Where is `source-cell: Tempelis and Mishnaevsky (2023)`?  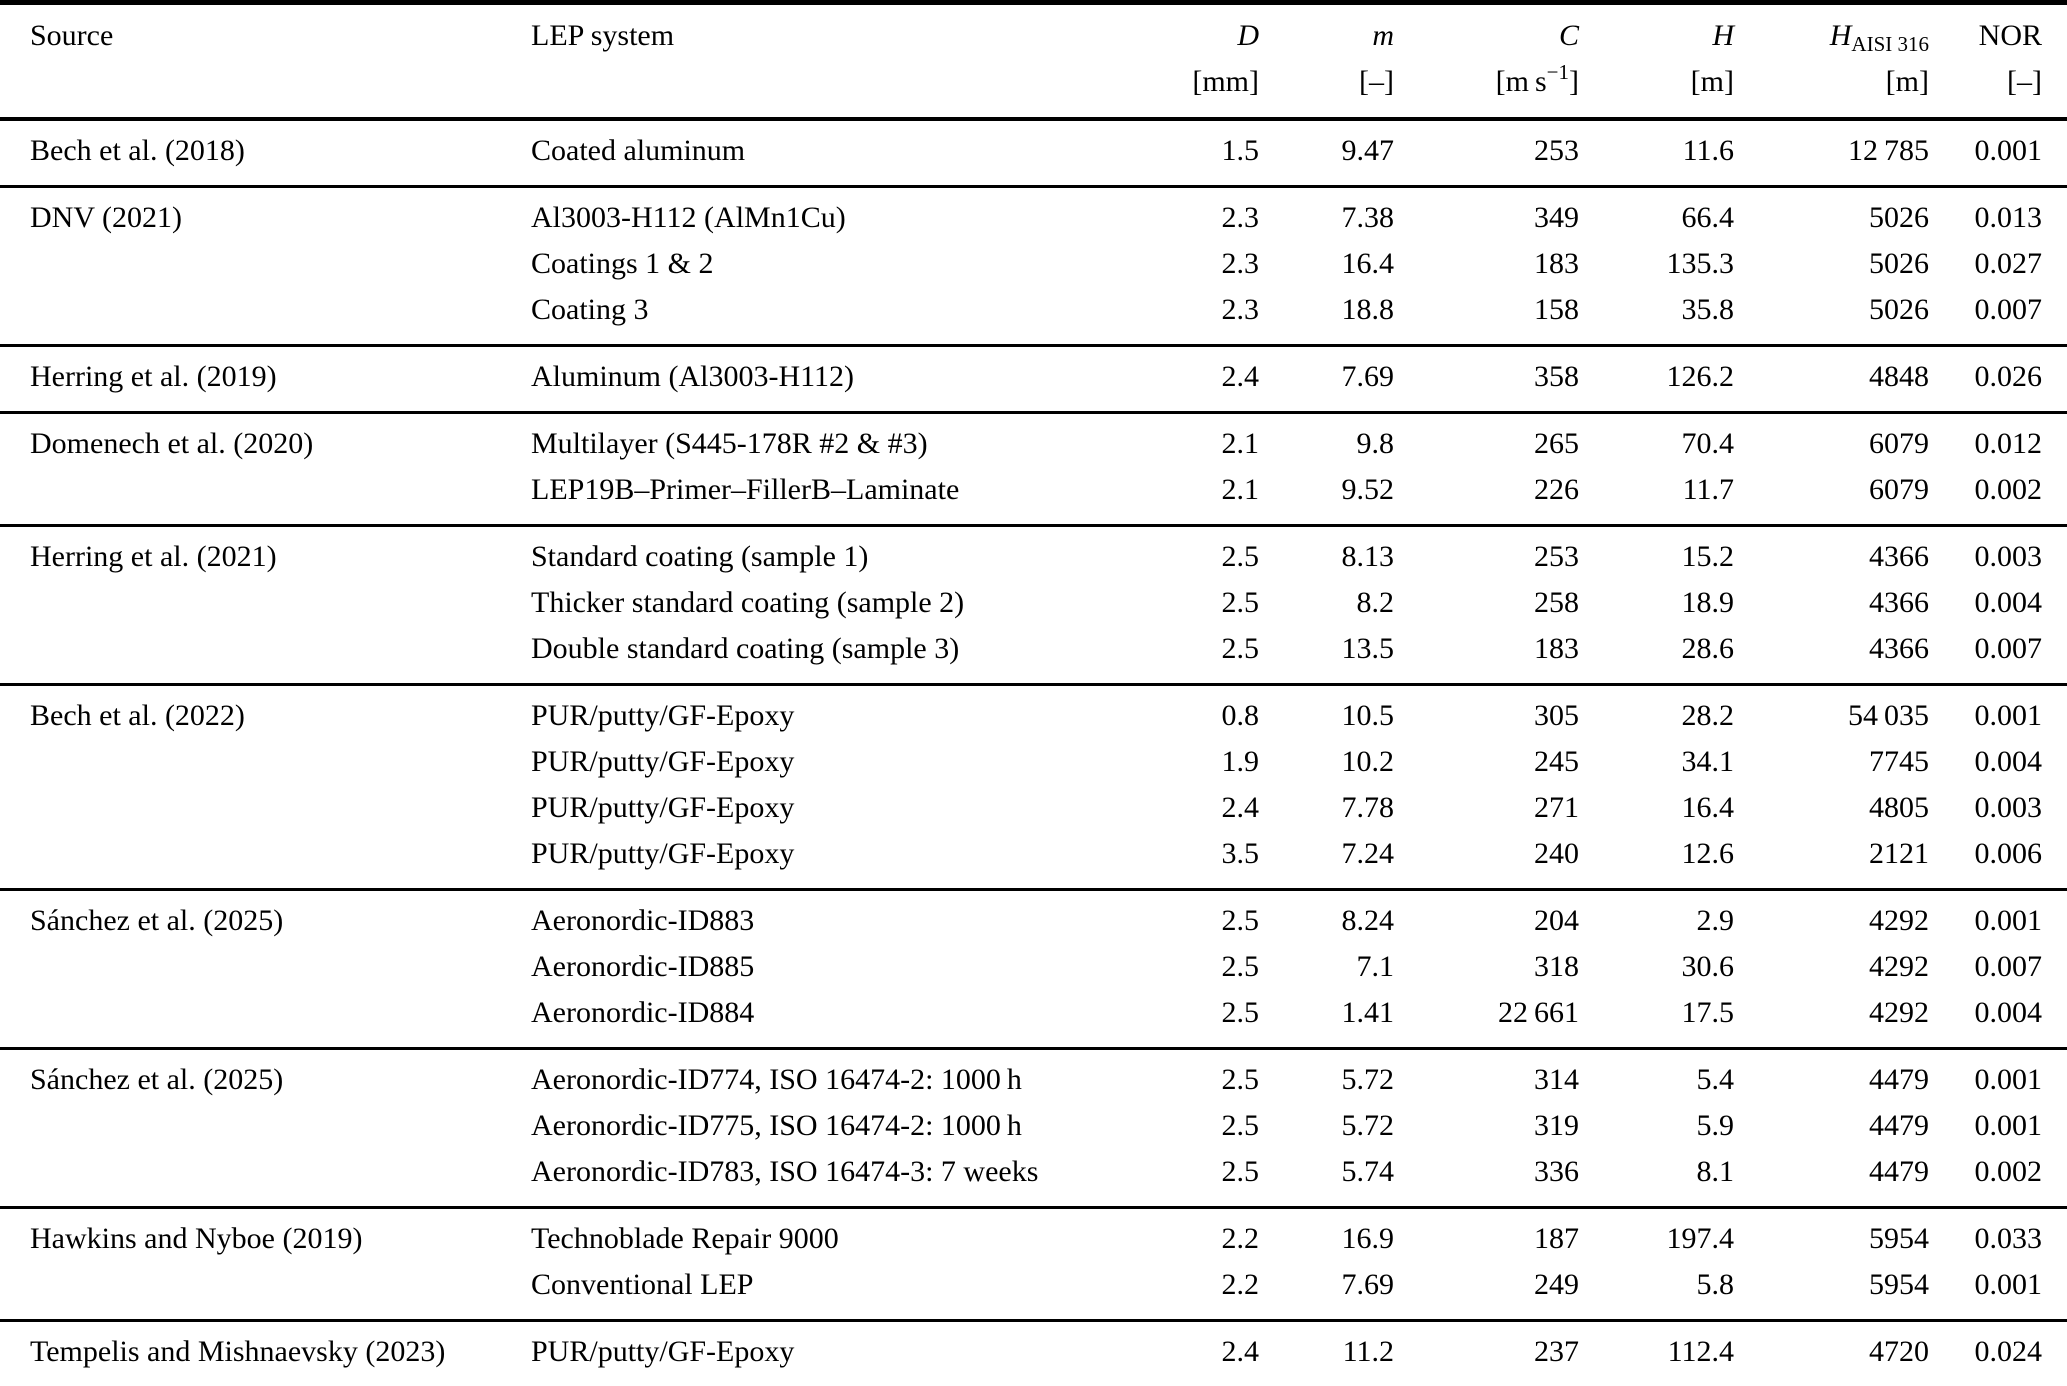 source-cell: Tempelis and Mishnaevsky (2023) is located at coordinates (238, 1351).